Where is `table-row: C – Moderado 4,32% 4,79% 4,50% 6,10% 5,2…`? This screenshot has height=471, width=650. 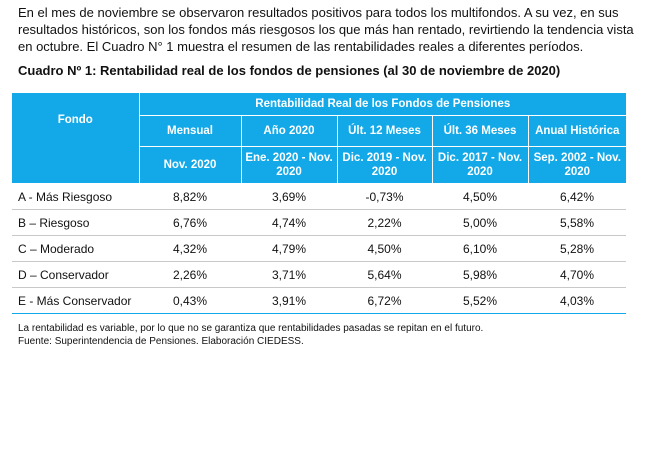
table-row: C – Moderado 4,32% 4,79% 4,50% 6,10% 5,2… is located at coordinates (319, 248).